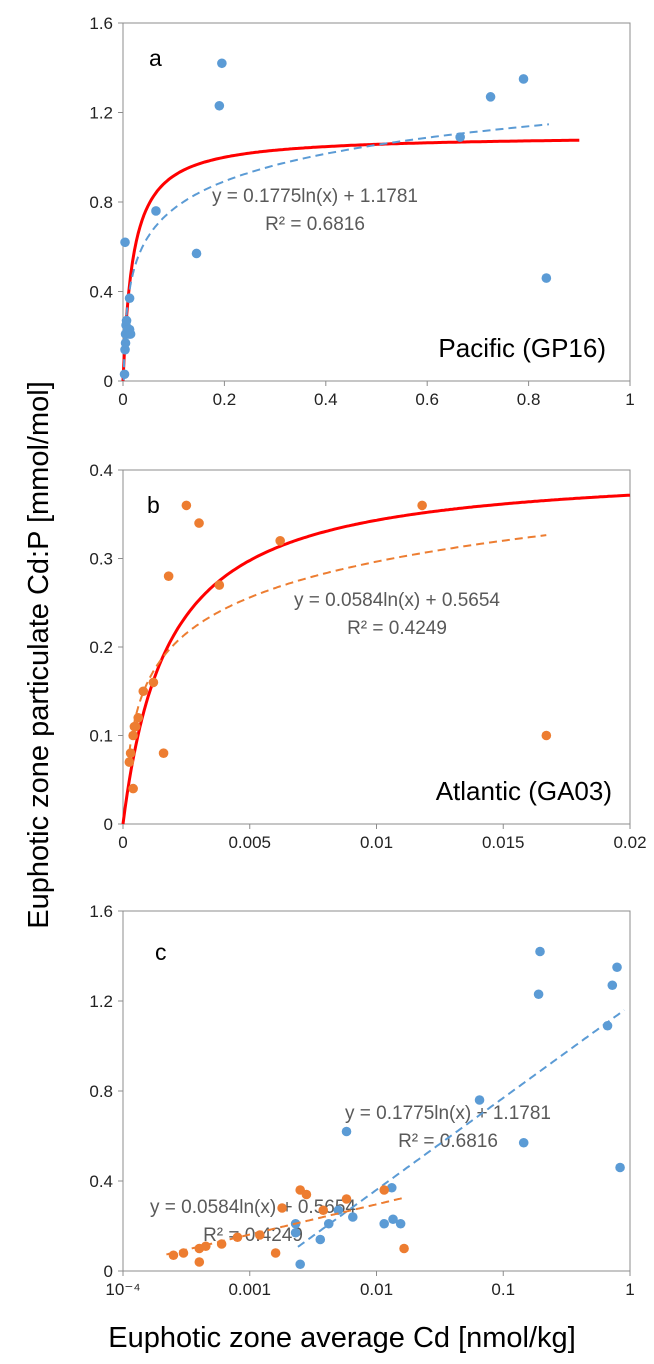 This screenshot has width=654, height=1364. Describe the element at coordinates (342, 1338) in the screenshot. I see `x-axis-label: Euphotic zone average Cd [nmol/kg]` at that location.